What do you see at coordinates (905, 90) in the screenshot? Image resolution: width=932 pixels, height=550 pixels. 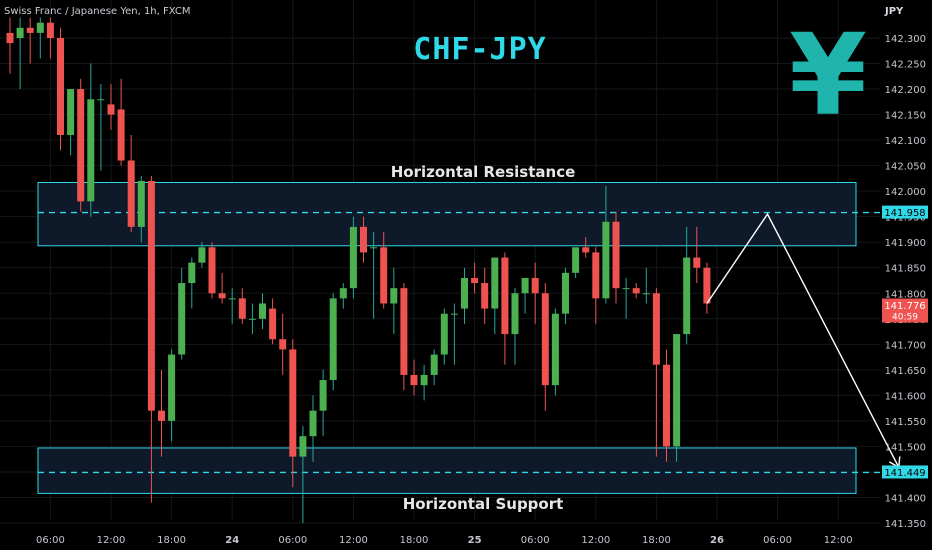 I see `y-tick-label: 142.200` at bounding box center [905, 90].